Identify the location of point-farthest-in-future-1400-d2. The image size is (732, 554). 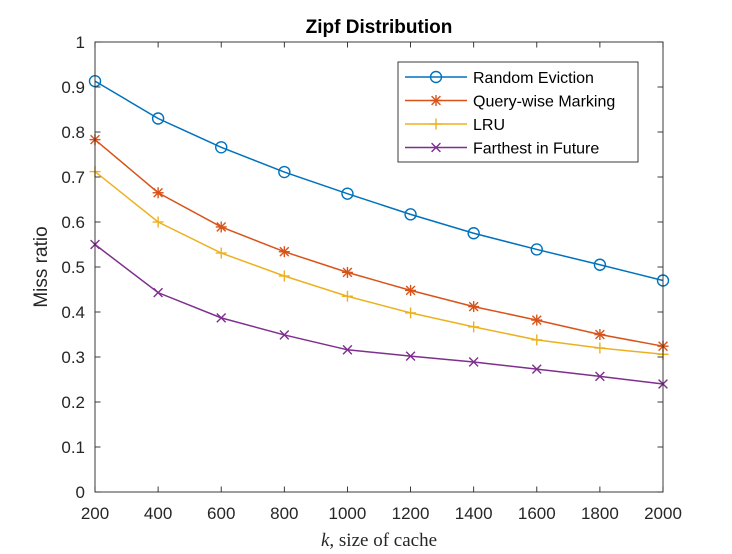
(473, 362).